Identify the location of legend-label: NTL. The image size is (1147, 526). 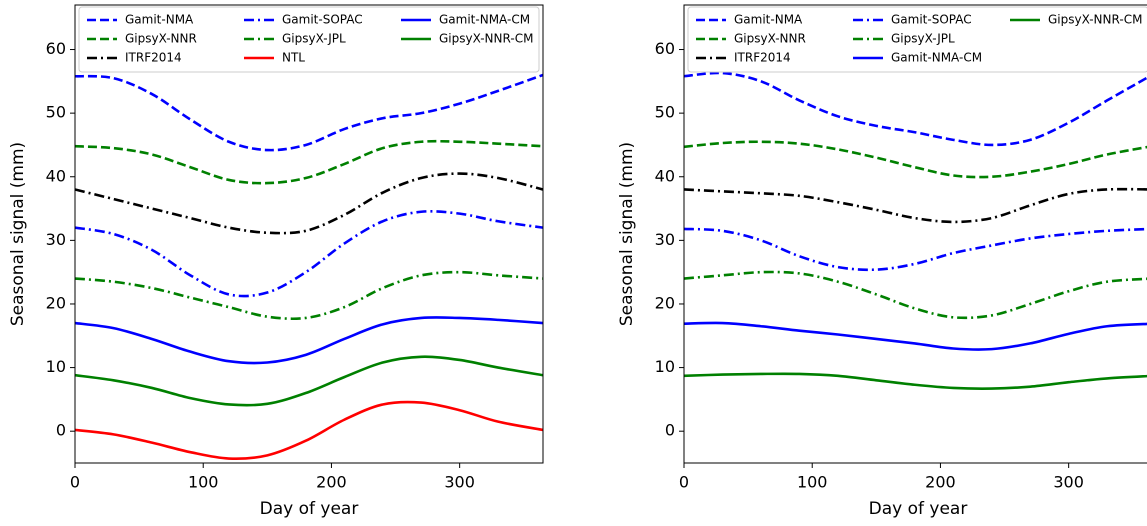
(293, 58).